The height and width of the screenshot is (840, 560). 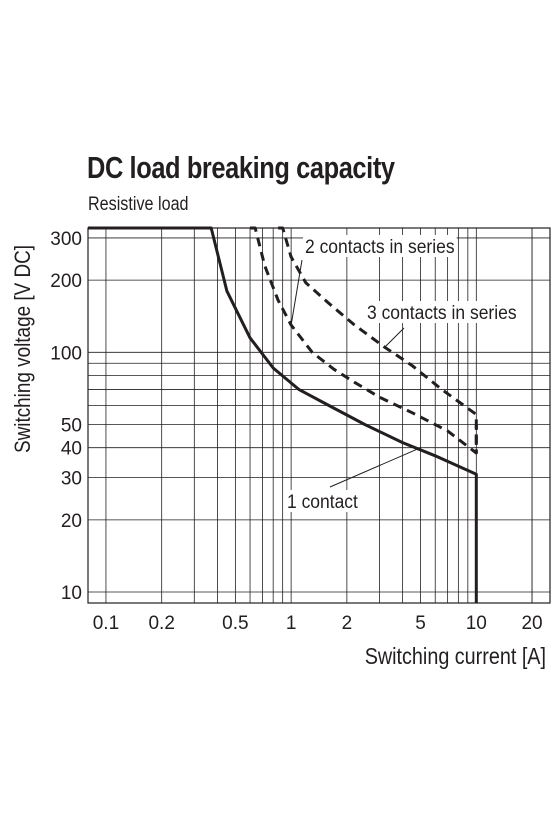 I want to click on y-tick-label: 50, so click(x=71, y=425).